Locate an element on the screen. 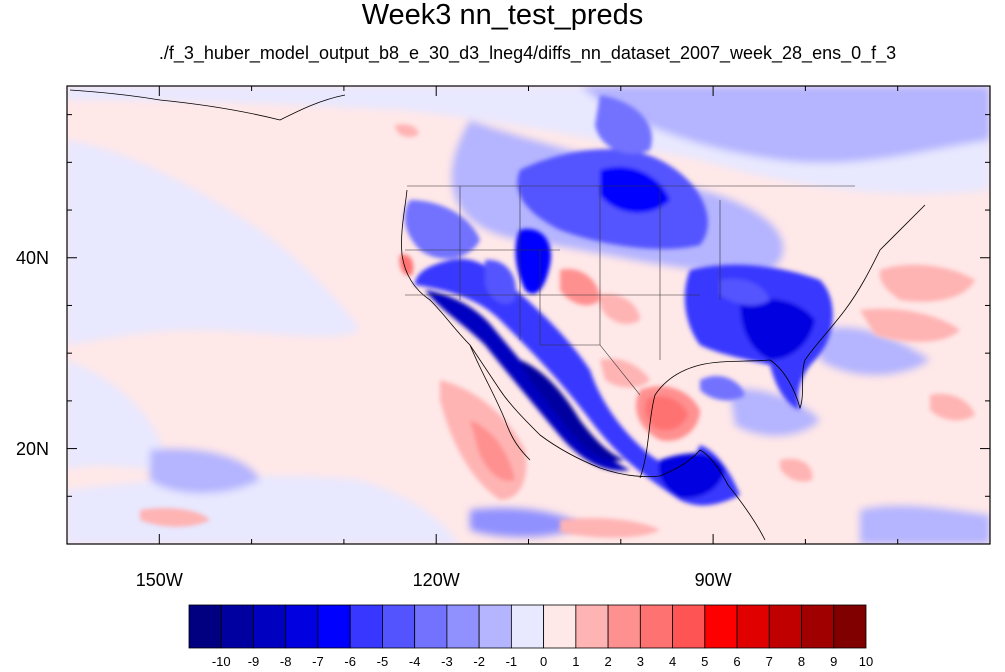  borders is located at coordinates (630, 290).